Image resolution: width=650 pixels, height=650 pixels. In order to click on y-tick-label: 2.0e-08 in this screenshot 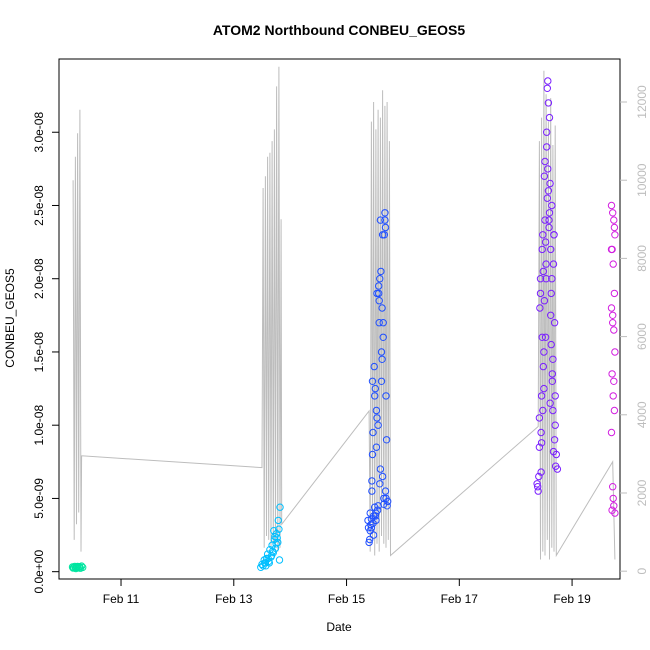, I will do `click(39, 278)`.